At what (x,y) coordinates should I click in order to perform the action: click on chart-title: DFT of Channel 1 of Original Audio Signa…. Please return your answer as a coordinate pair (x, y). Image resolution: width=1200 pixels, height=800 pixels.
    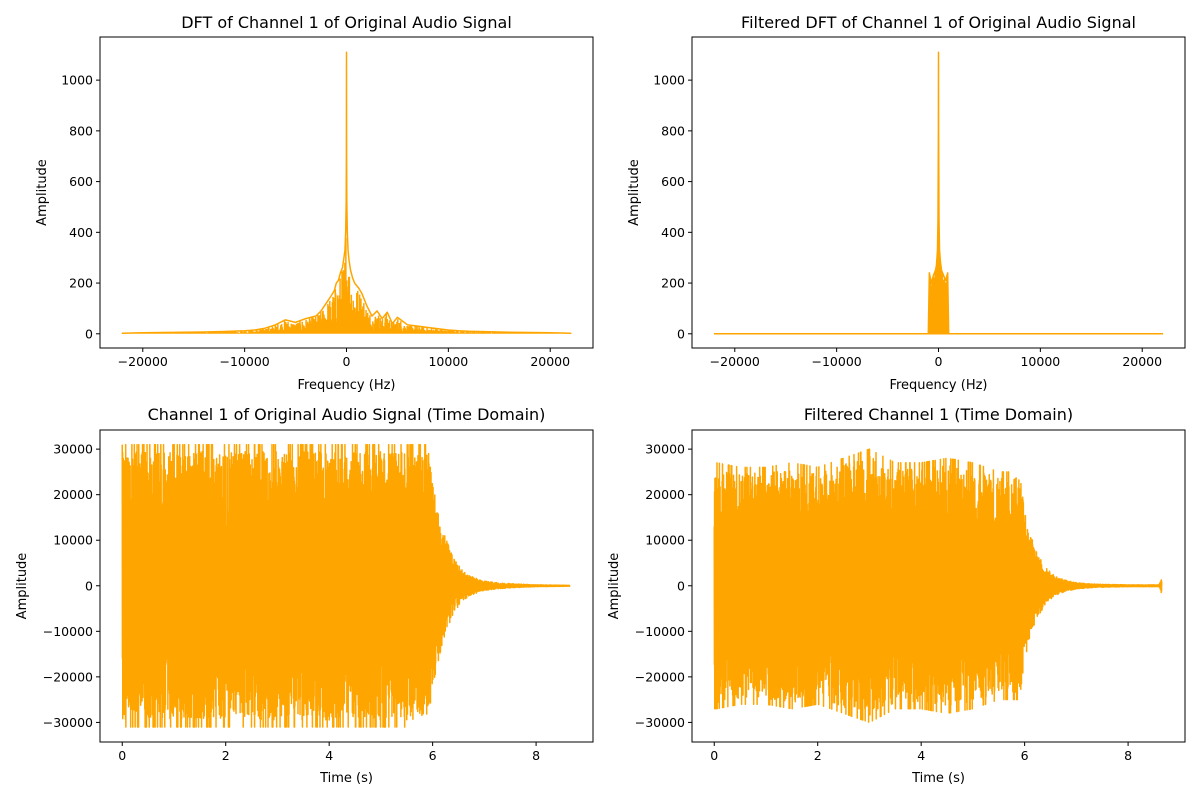
    Looking at the image, I should click on (346, 22).